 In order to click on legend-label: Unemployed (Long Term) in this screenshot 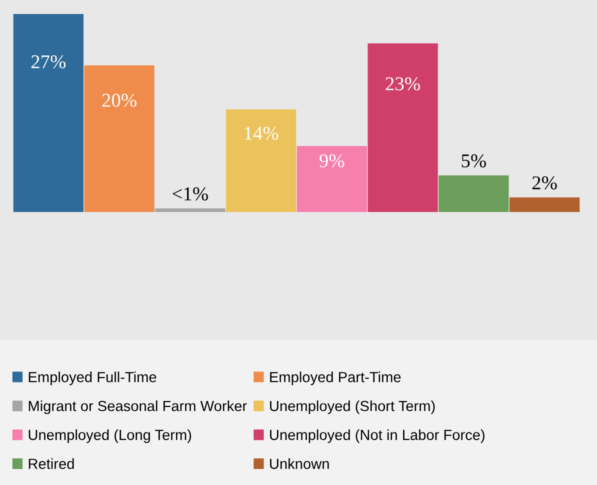, I will do `click(110, 436)`.